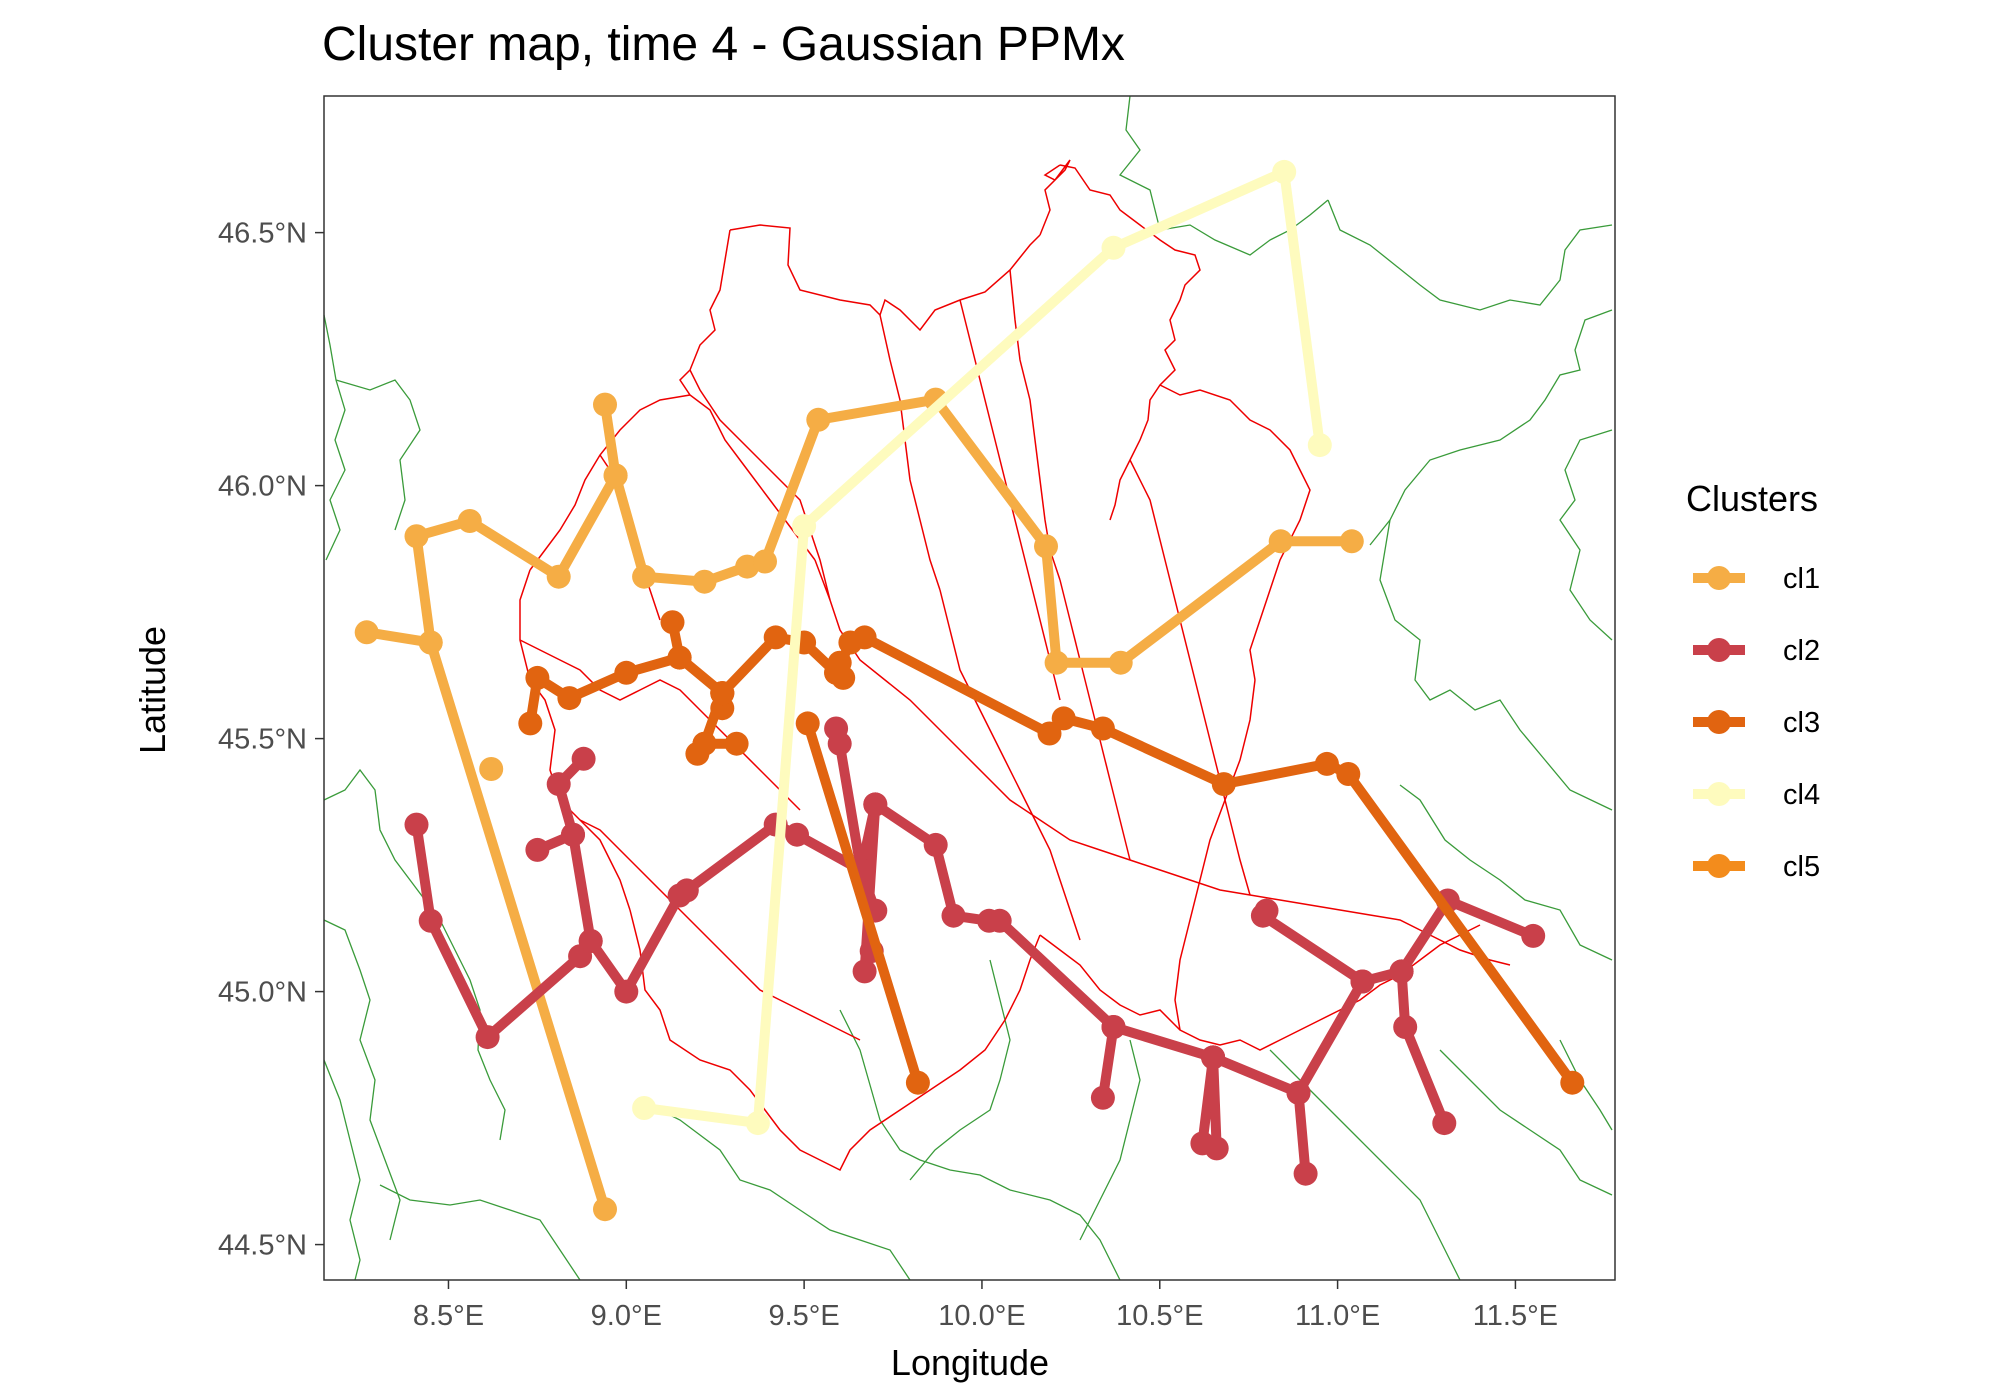 Image resolution: width=2000 pixels, height=1400 pixels. What do you see at coordinates (152, 690) in the screenshot?
I see `y-axis-title: Latitude` at bounding box center [152, 690].